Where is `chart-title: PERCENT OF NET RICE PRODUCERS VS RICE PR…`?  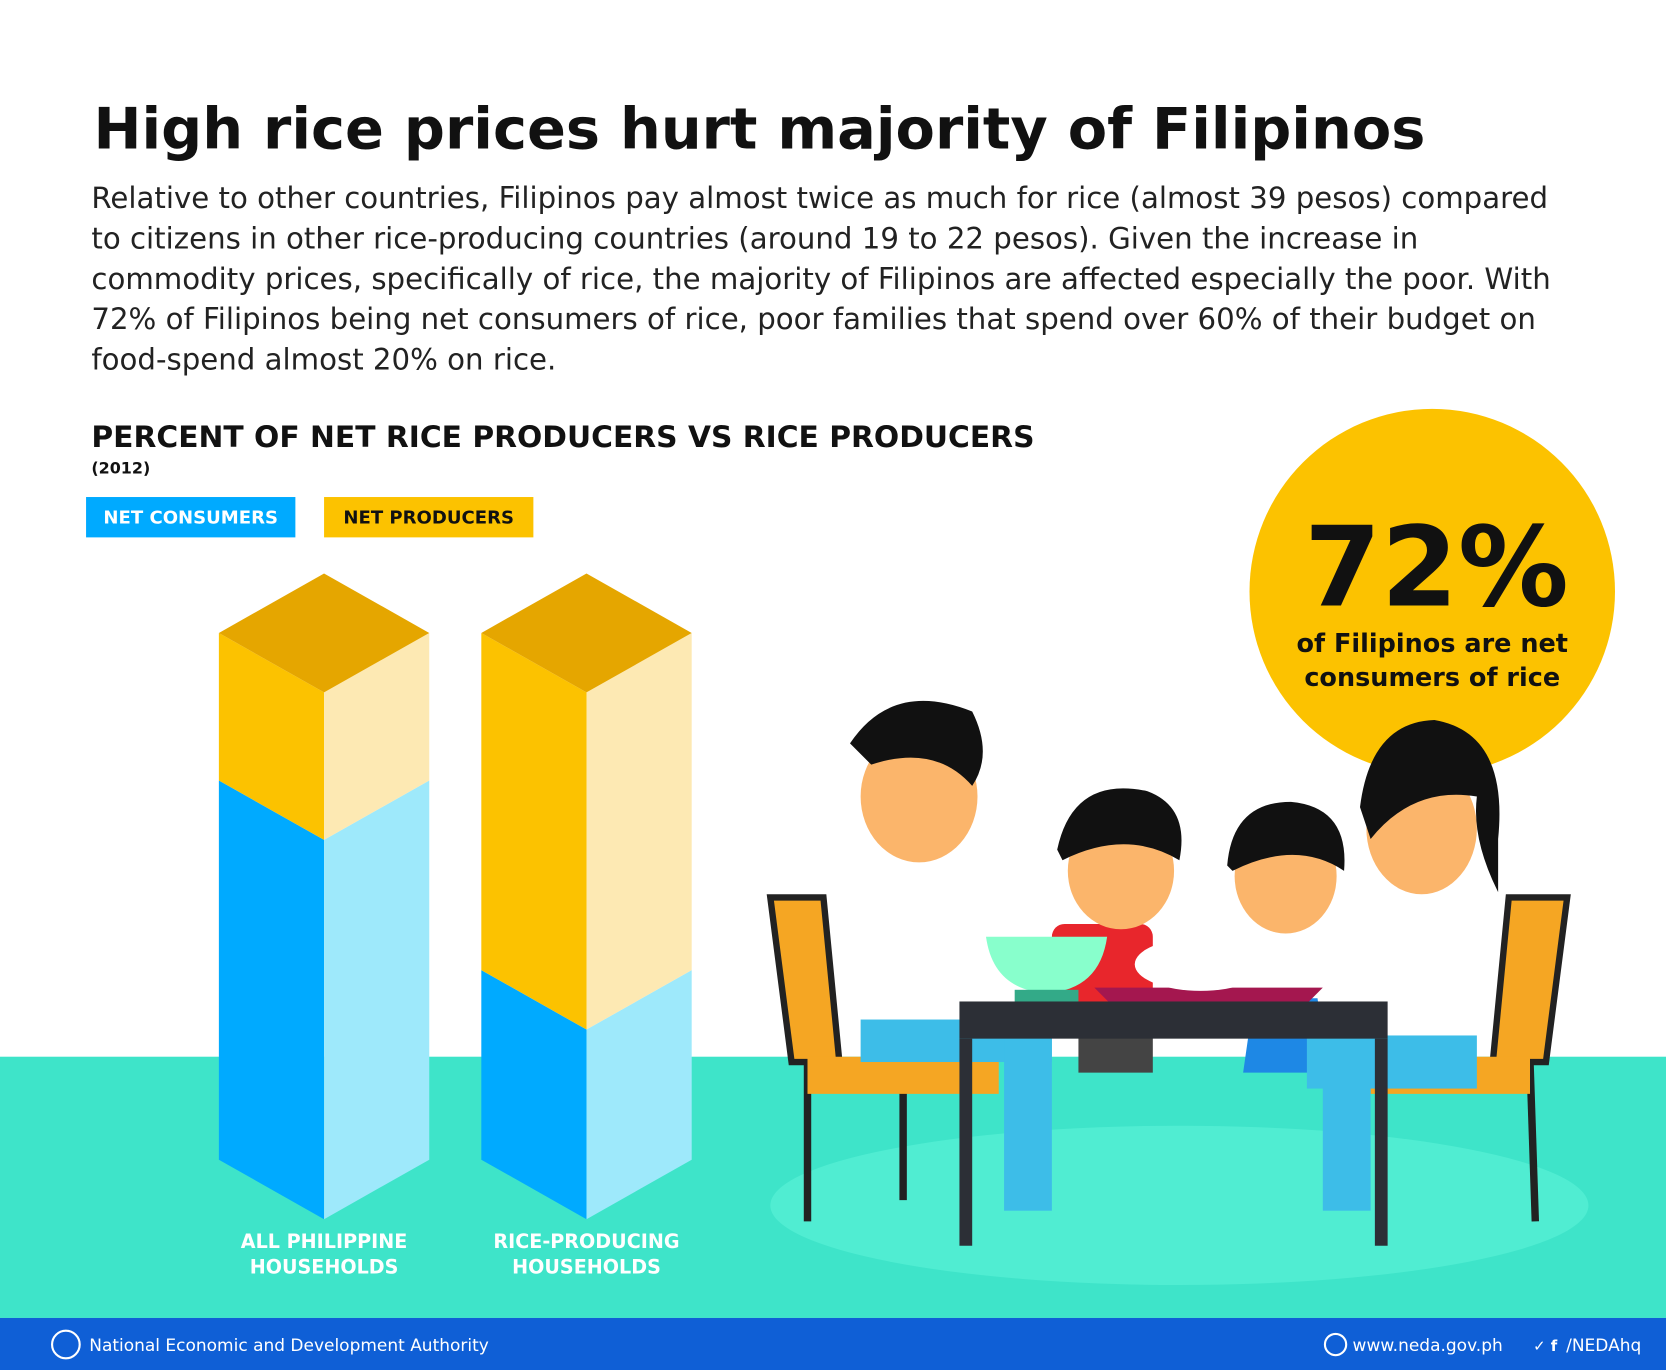
chart-title: PERCENT OF NET RICE PRODUCERS VS RICE PR… is located at coordinates (562, 437).